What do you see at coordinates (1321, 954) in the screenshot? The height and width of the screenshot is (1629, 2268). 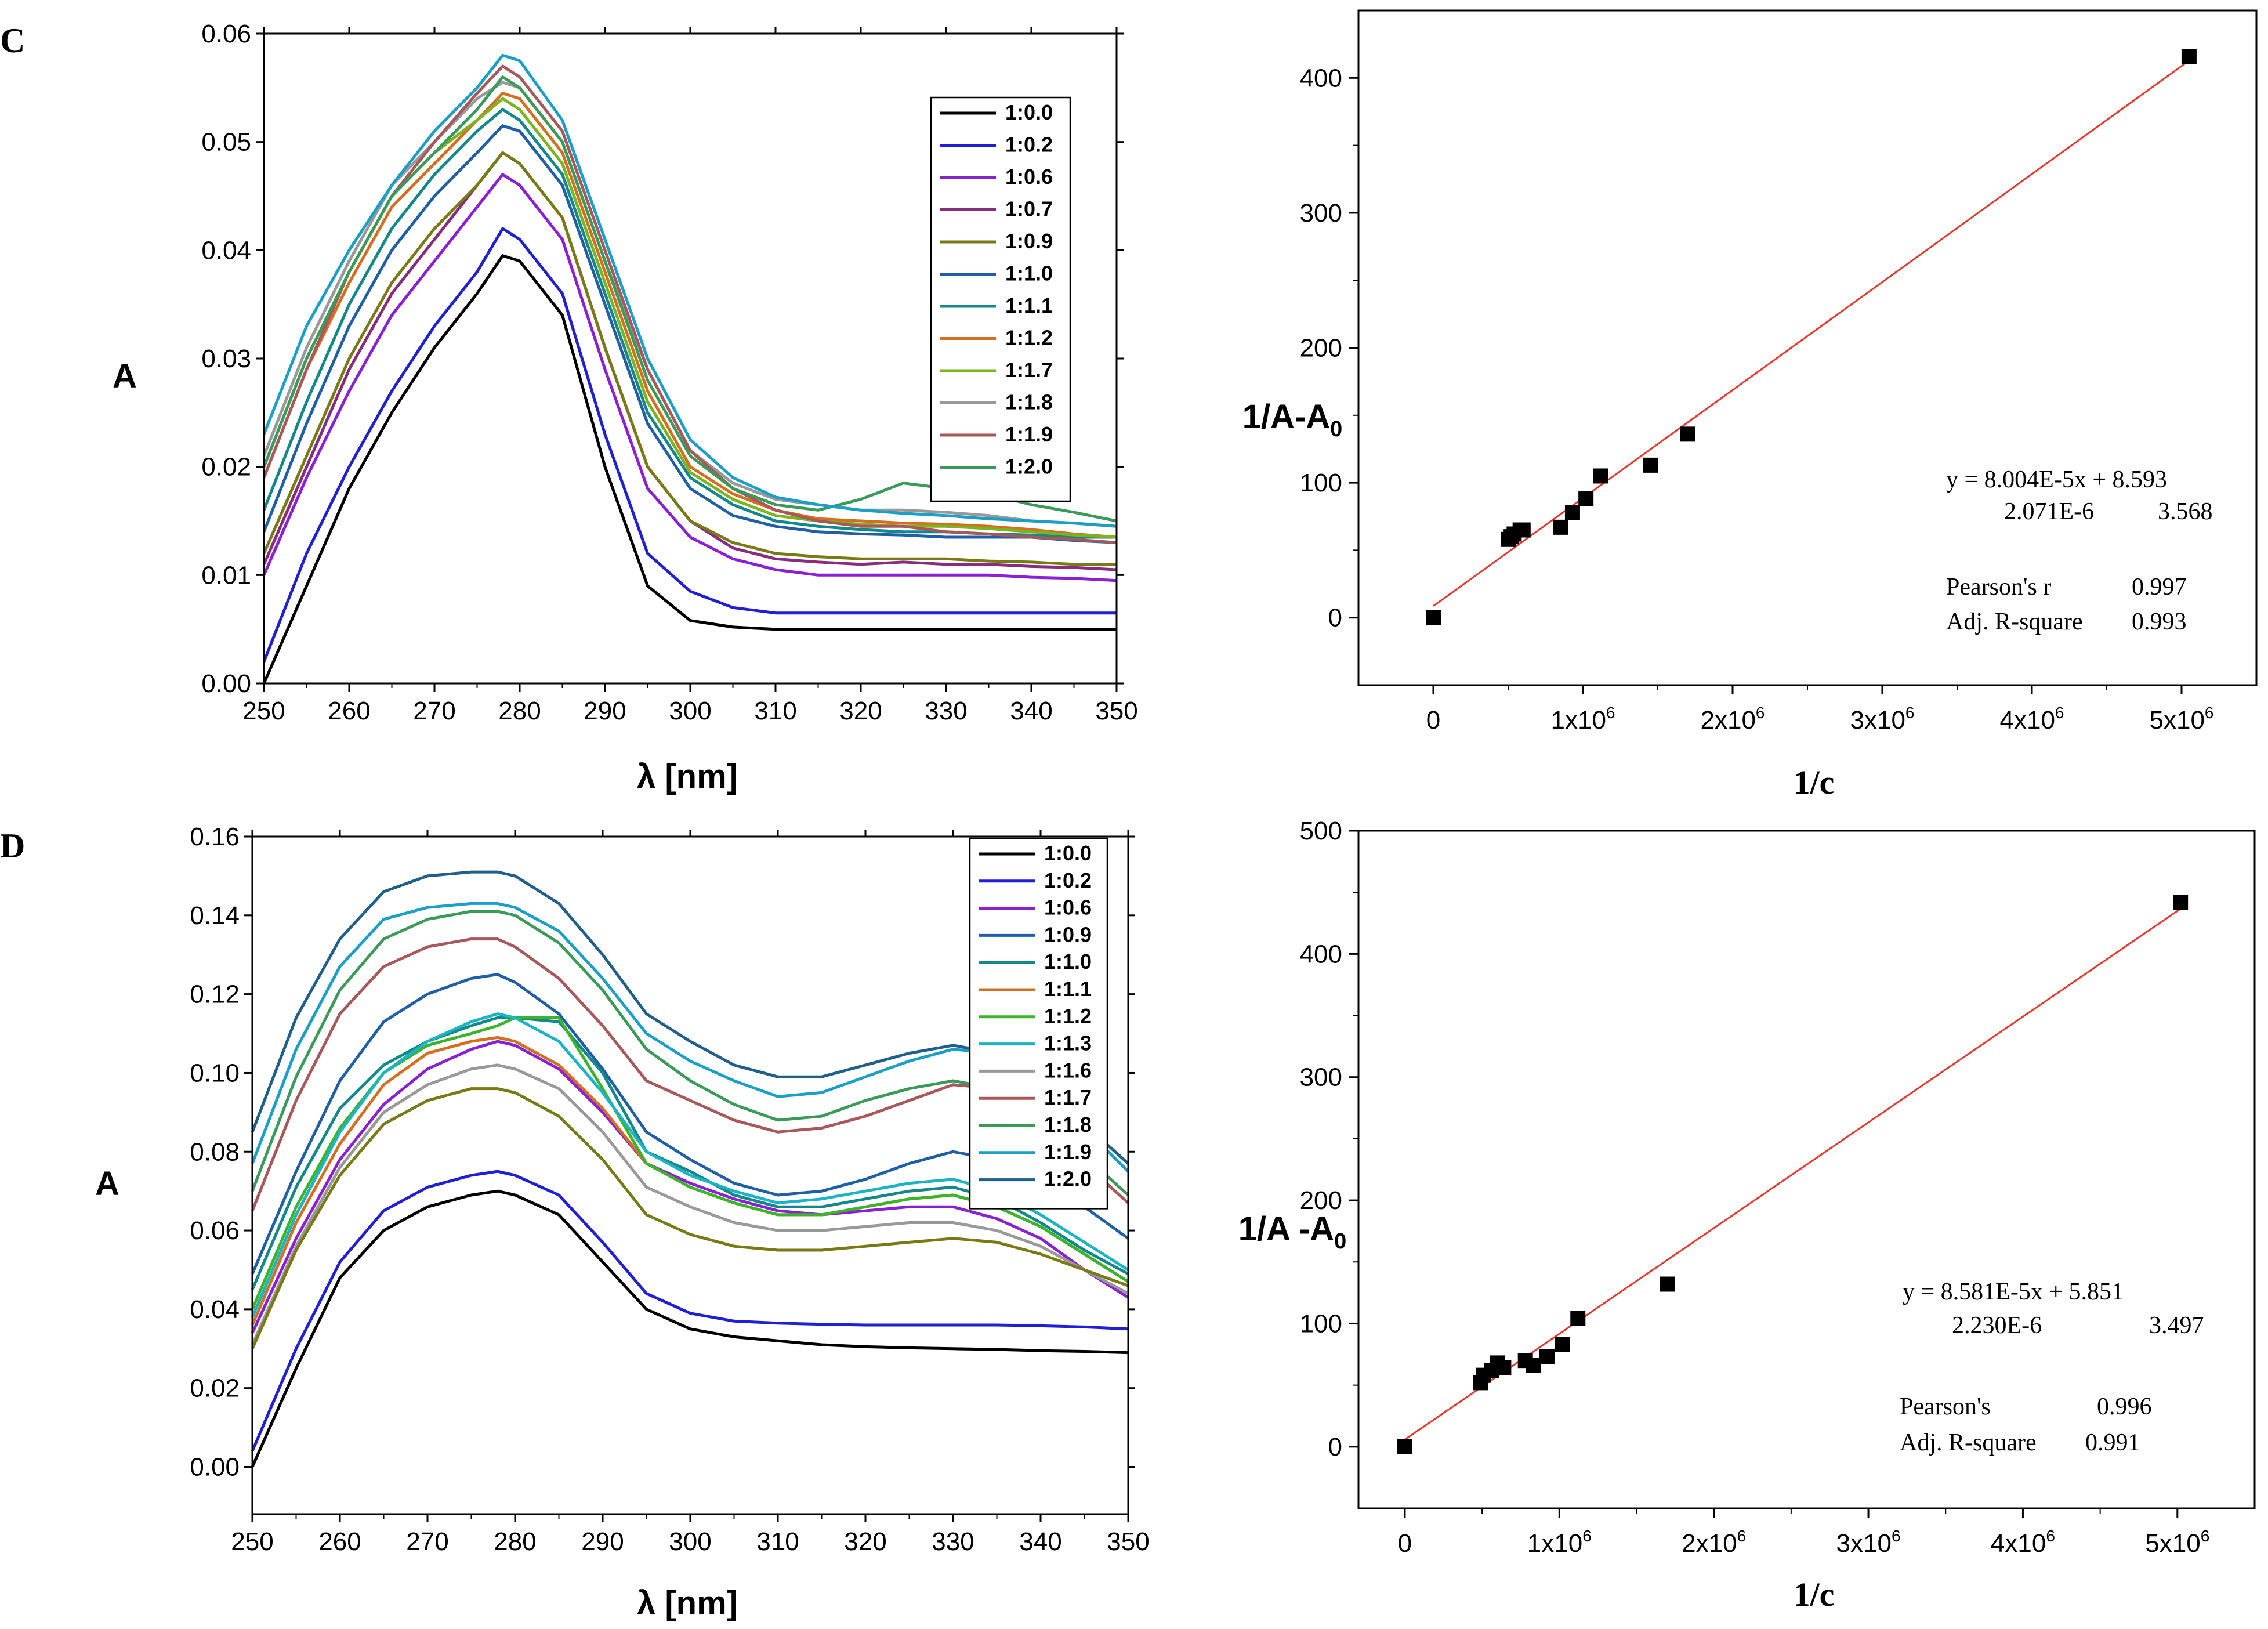 I see `y-tick-label: 400` at bounding box center [1321, 954].